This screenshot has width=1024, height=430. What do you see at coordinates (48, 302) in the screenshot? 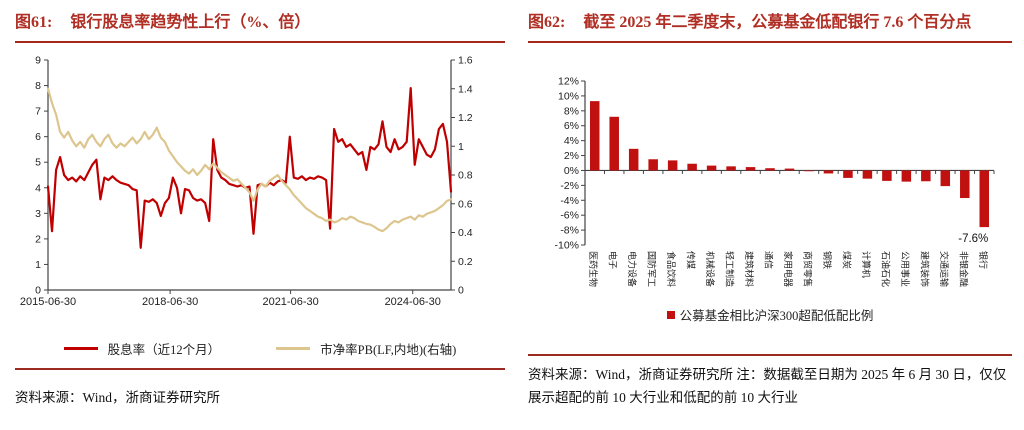
I see `svg-text: 2015-06-30` at bounding box center [48, 302].